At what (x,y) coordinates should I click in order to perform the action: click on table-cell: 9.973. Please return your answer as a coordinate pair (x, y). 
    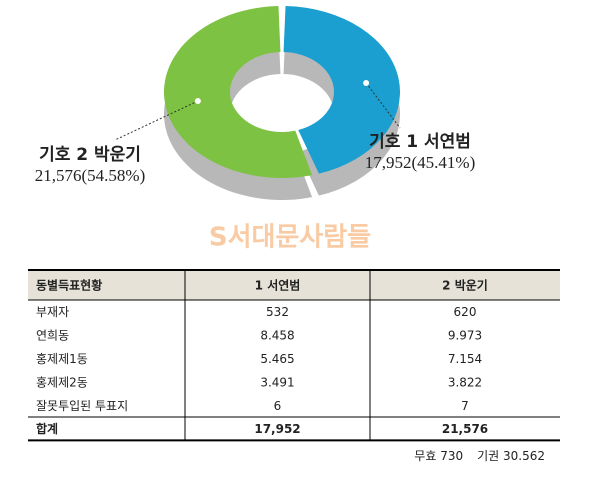
    Looking at the image, I should click on (465, 336).